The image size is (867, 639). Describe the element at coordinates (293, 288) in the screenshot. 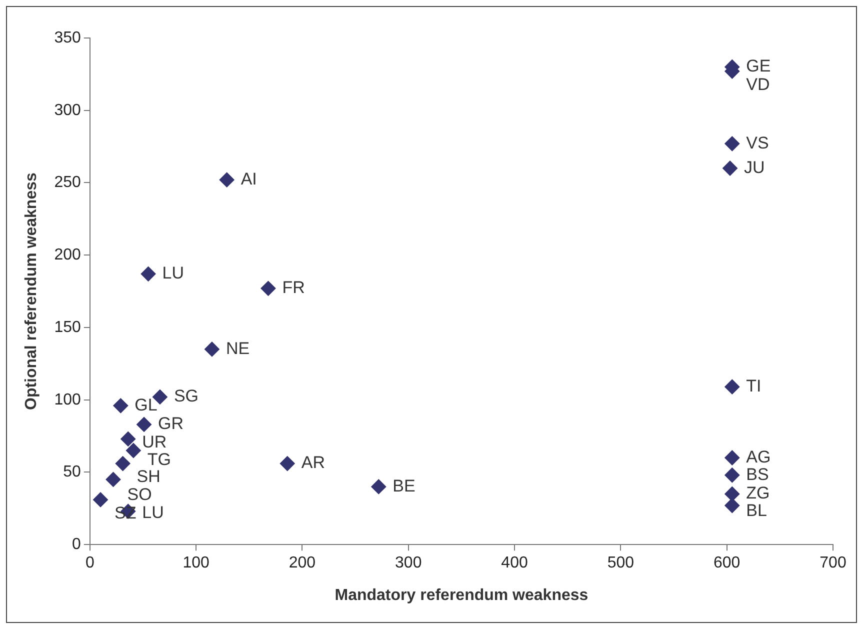

I see `annotation: FR` at that location.